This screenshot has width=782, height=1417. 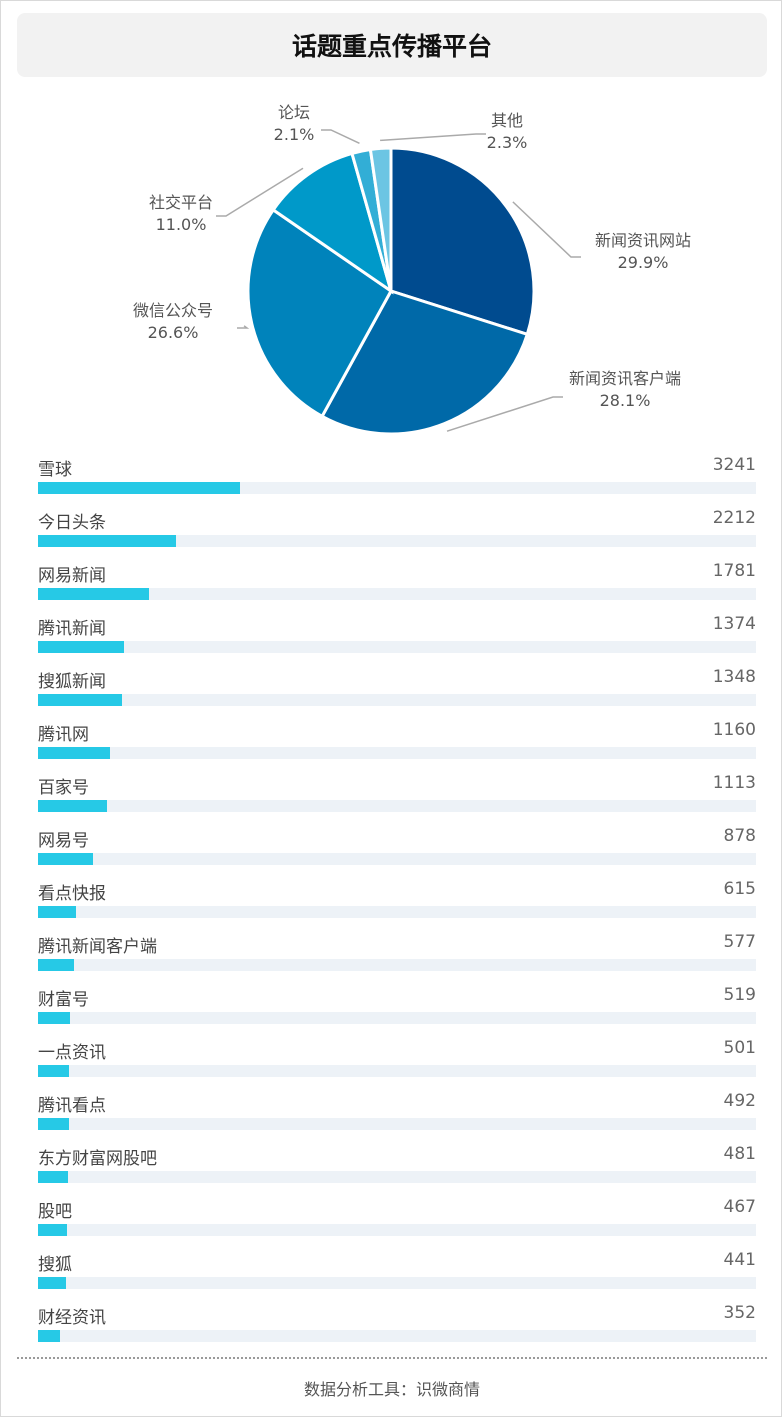 What do you see at coordinates (397, 530) in the screenshot?
I see `bar-row: 今日头条 2212` at bounding box center [397, 530].